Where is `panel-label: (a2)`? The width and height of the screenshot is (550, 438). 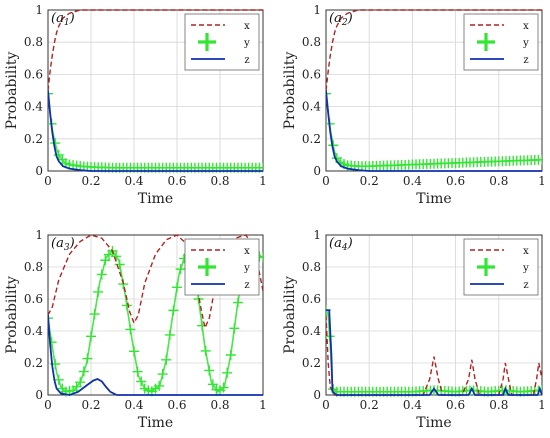 panel-label: (a2) is located at coordinates (341, 19).